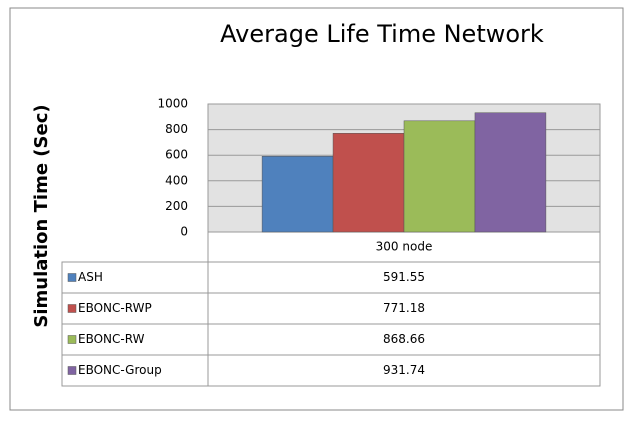 Image resolution: width=634 pixels, height=423 pixels. I want to click on data-table-value: 591.55, so click(404, 277).